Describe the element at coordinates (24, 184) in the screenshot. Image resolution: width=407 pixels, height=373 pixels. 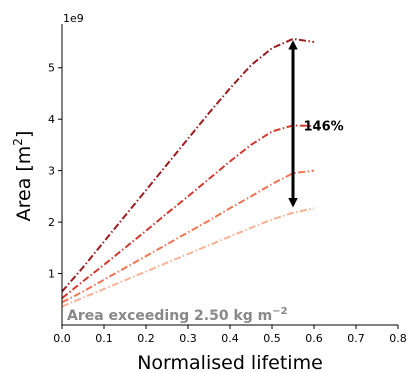
I see `y-axis-title-main: Area [m` at that location.